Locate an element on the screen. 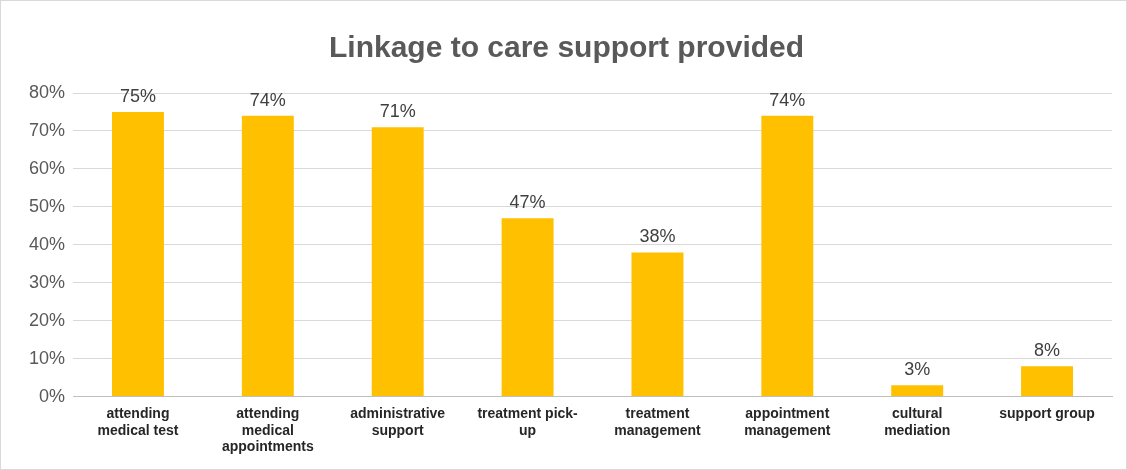 The height and width of the screenshot is (470, 1127). x-tick-label: attending medical appointments is located at coordinates (267, 429).